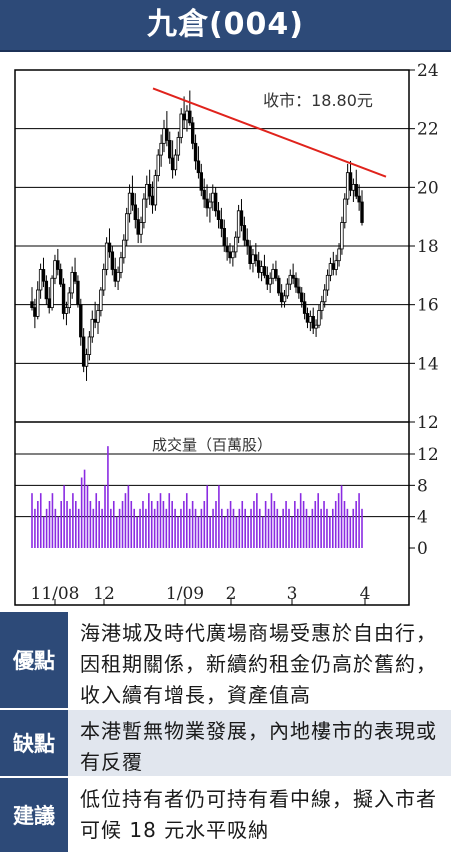  What do you see at coordinates (212, 445) in the screenshot?
I see `volume-label: 成交量（百萬股）` at bounding box center [212, 445].